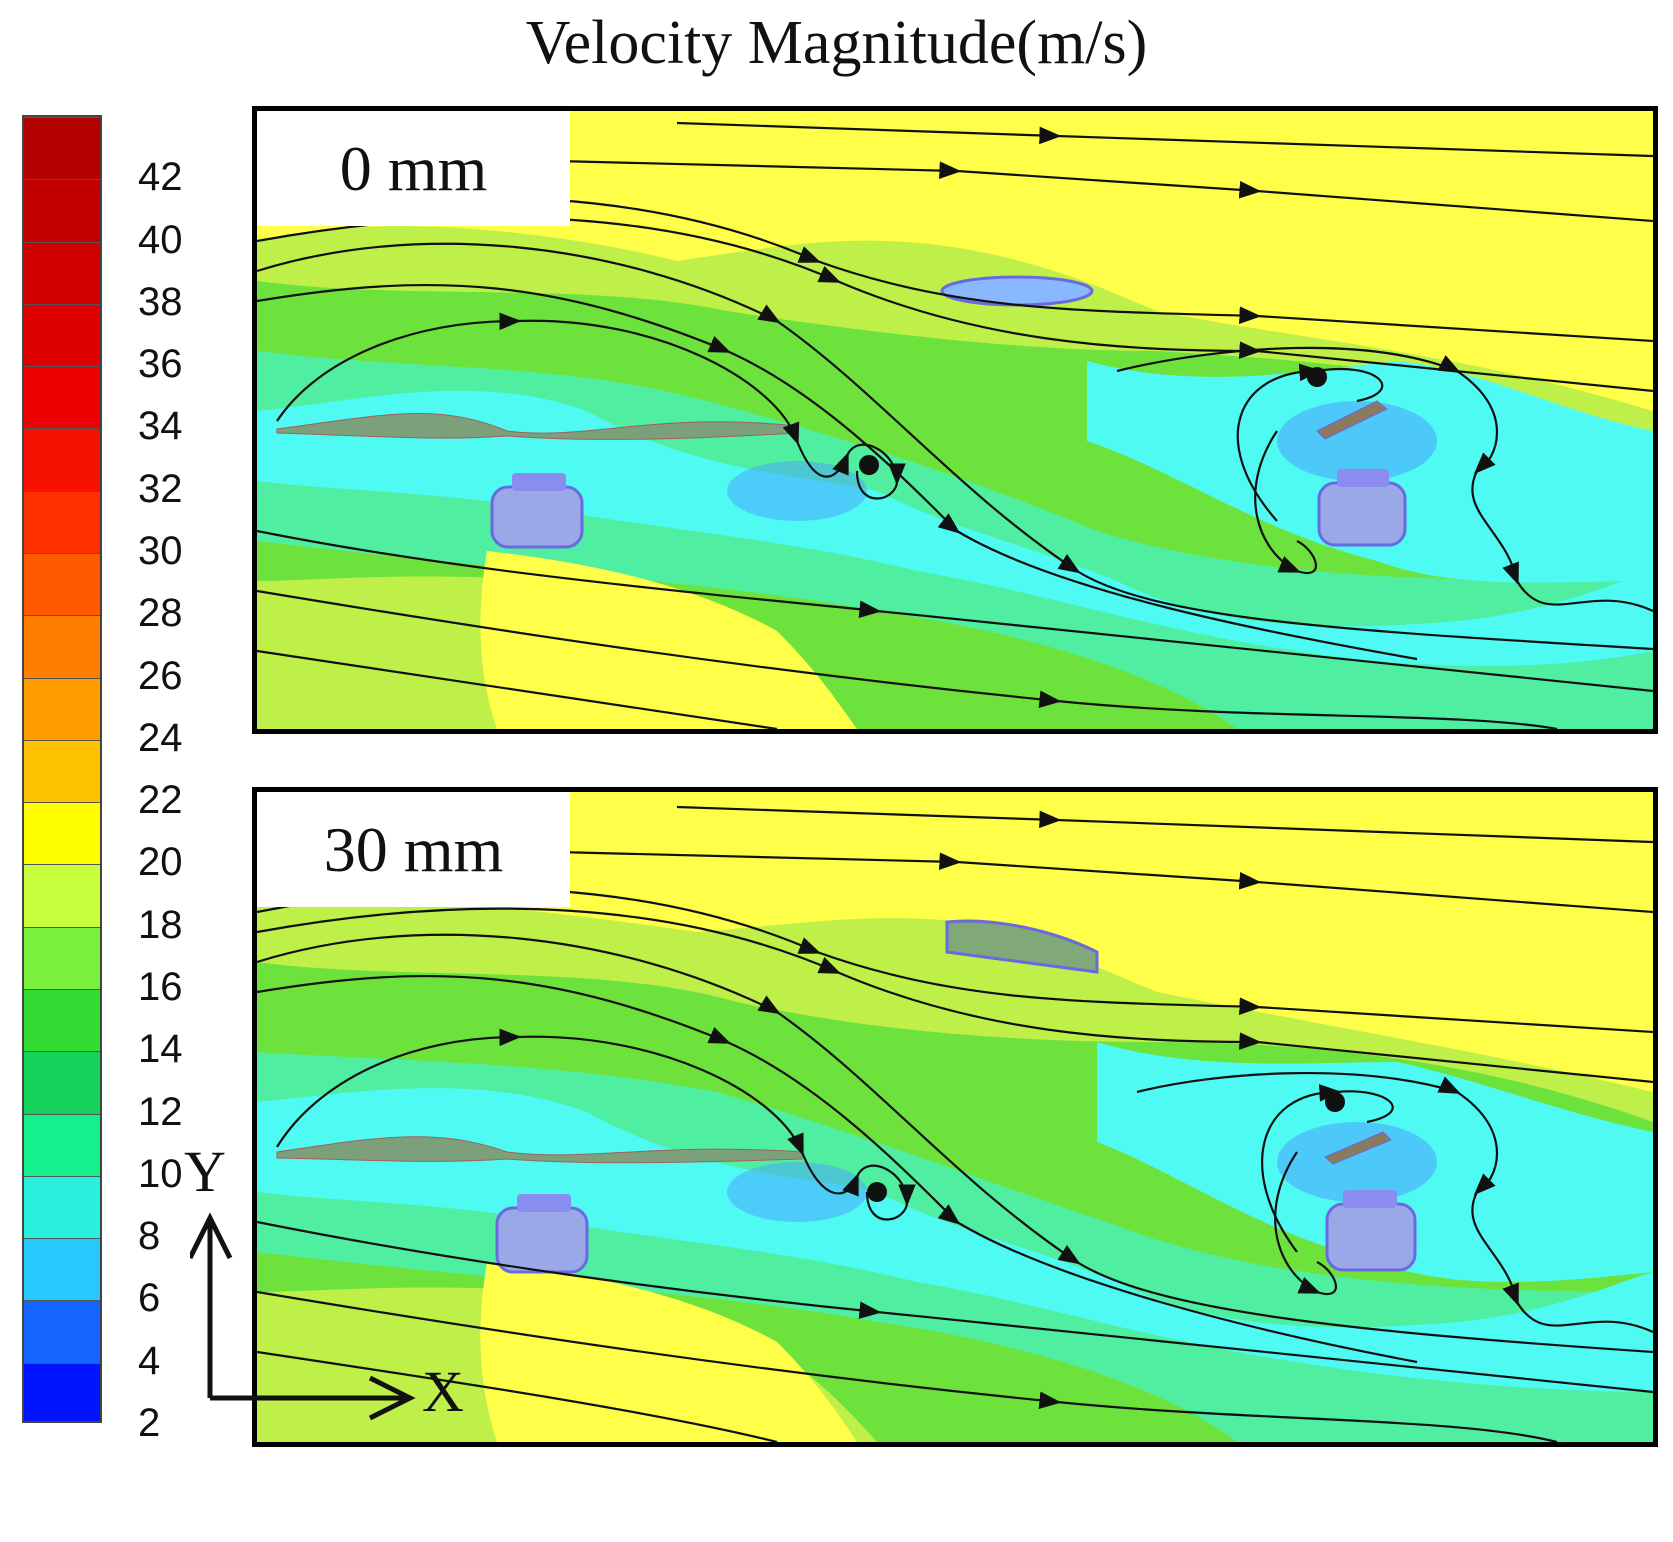 The image size is (1673, 1542). Describe the element at coordinates (160, 426) in the screenshot. I see `colorbar-tick-label: 34` at that location.